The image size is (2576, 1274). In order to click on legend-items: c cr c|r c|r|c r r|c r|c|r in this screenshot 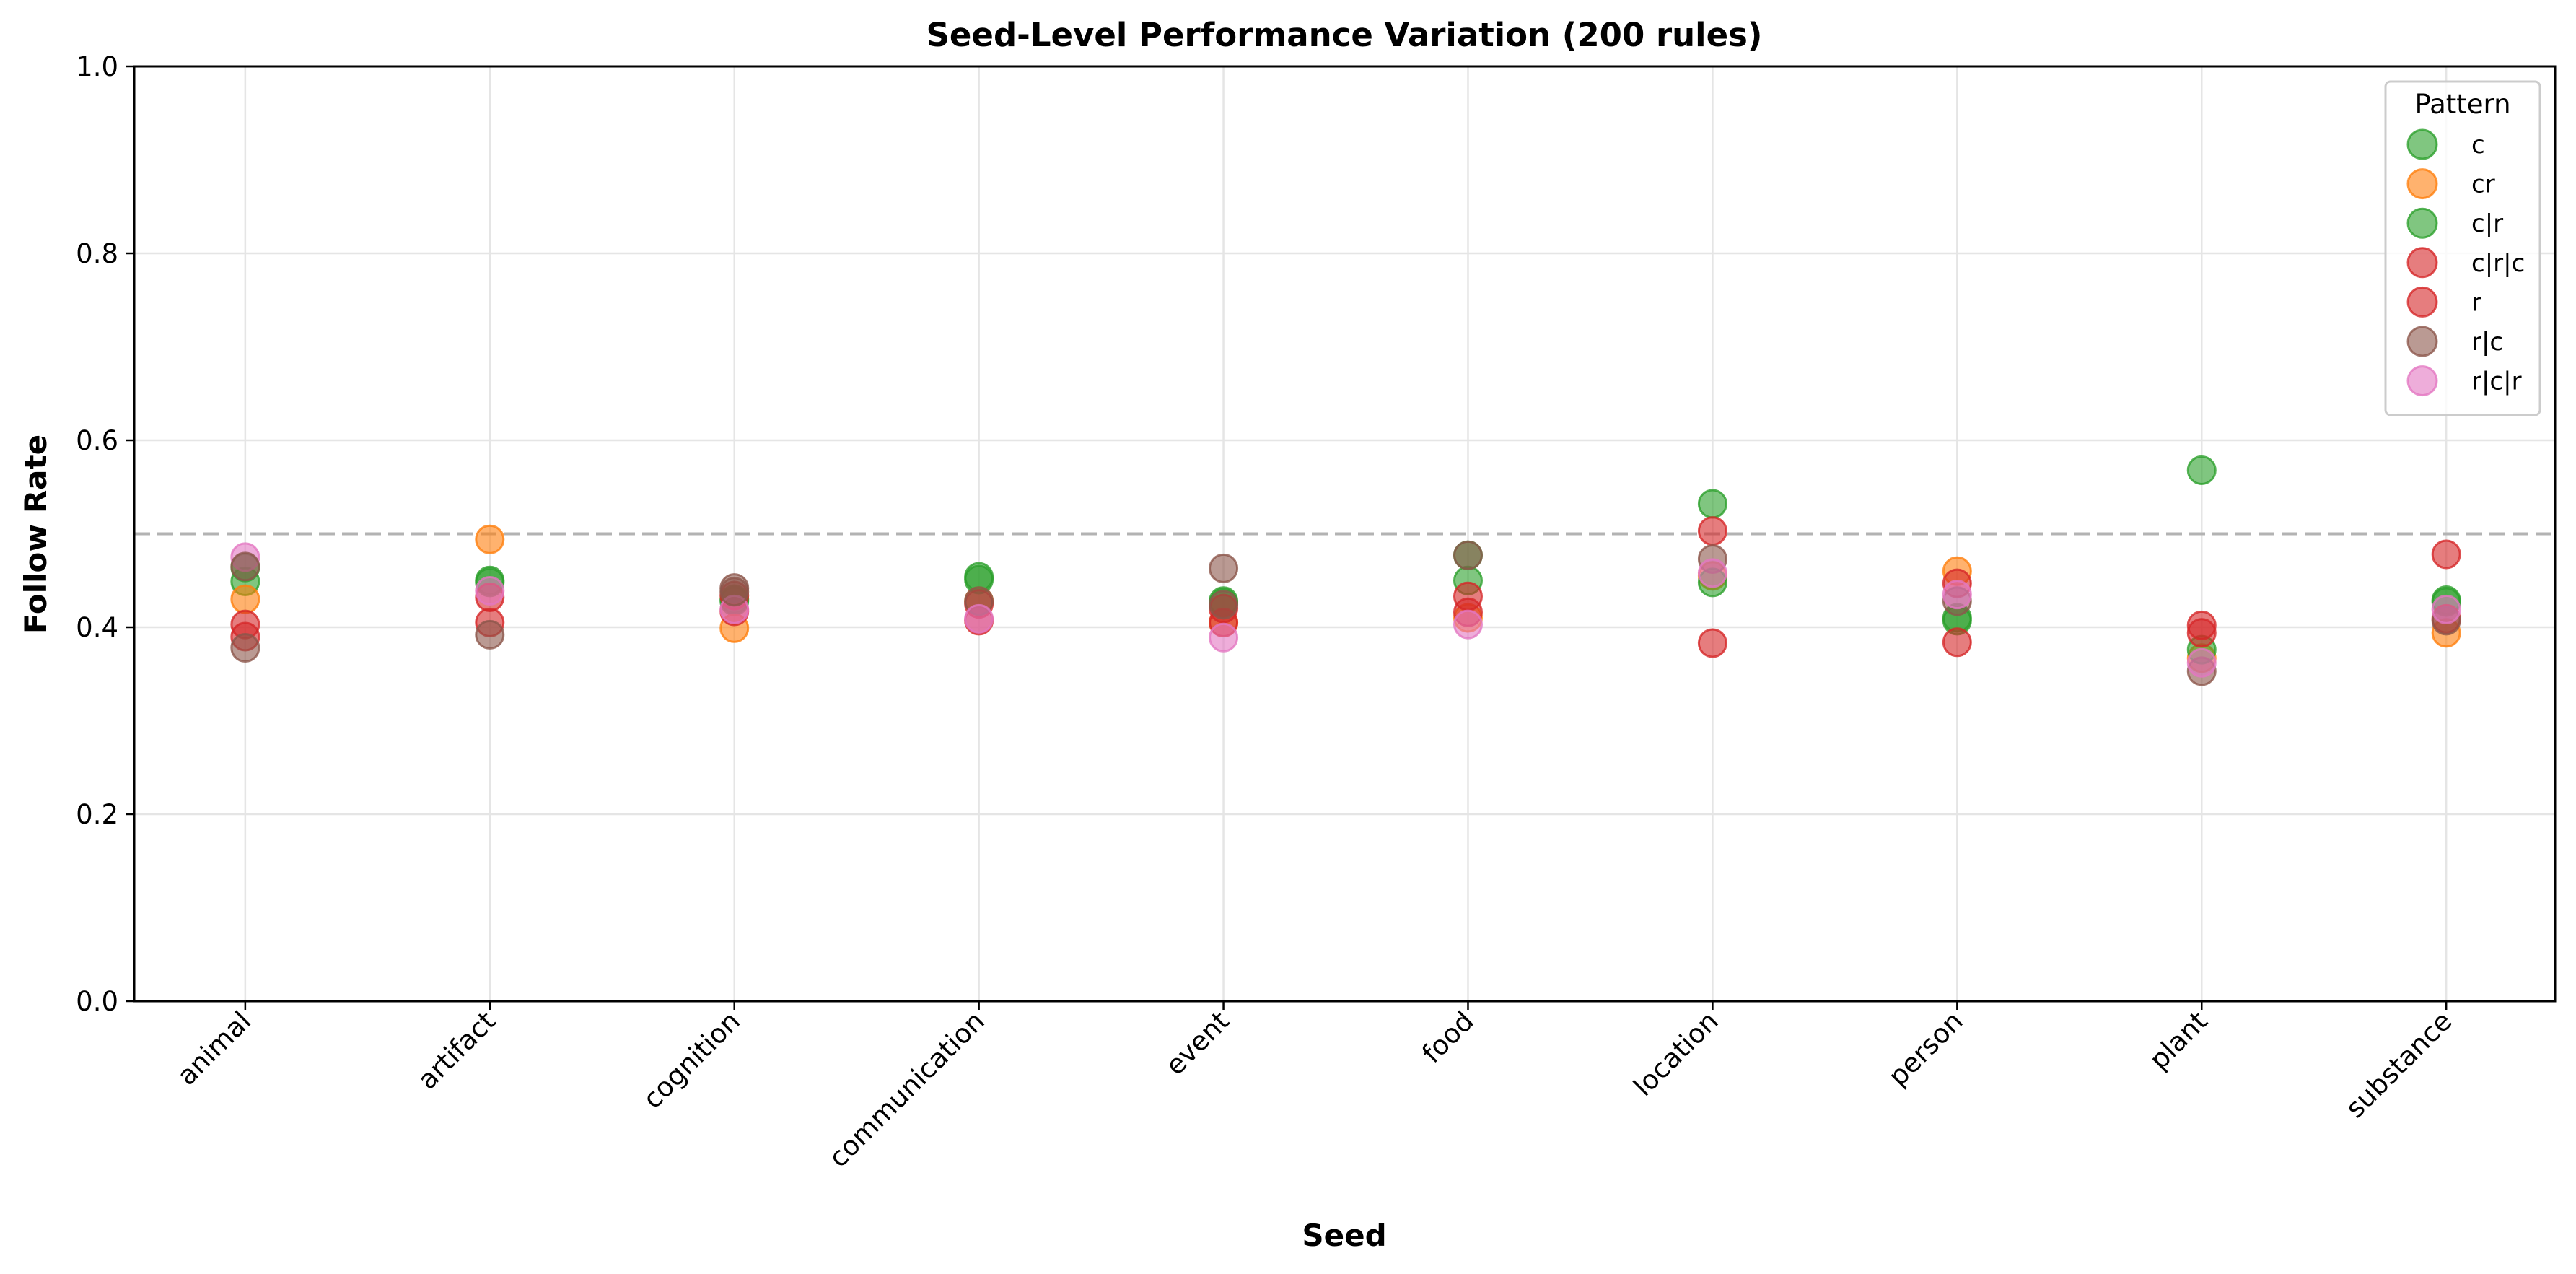, I will do `click(2465, 262)`.